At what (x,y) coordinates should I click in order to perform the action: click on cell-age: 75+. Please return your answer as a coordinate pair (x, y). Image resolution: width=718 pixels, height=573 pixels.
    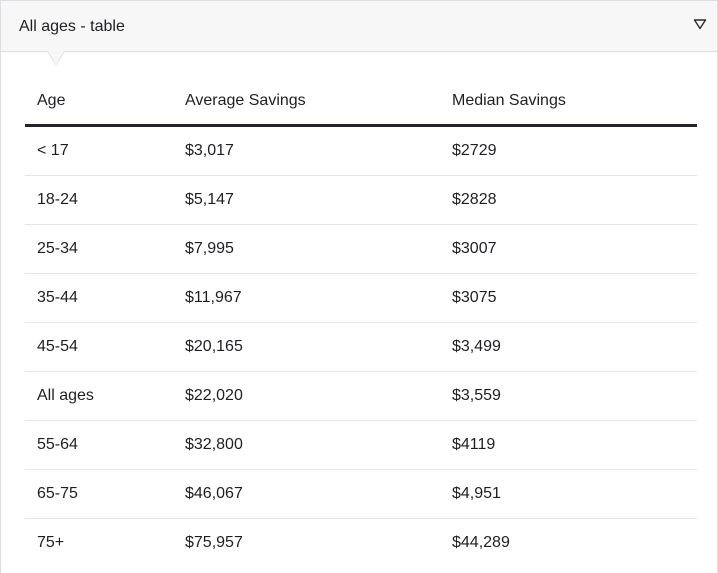
    Looking at the image, I should click on (51, 542).